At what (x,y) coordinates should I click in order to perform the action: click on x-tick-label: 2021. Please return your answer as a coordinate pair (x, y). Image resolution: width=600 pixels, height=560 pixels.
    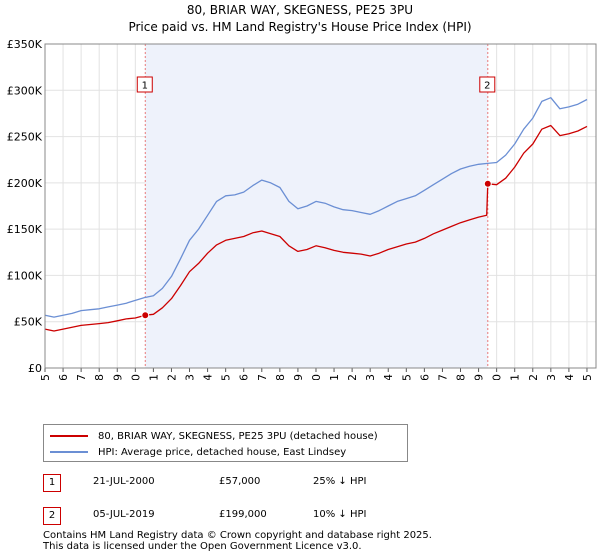
    Looking at the image, I should click on (515, 377).